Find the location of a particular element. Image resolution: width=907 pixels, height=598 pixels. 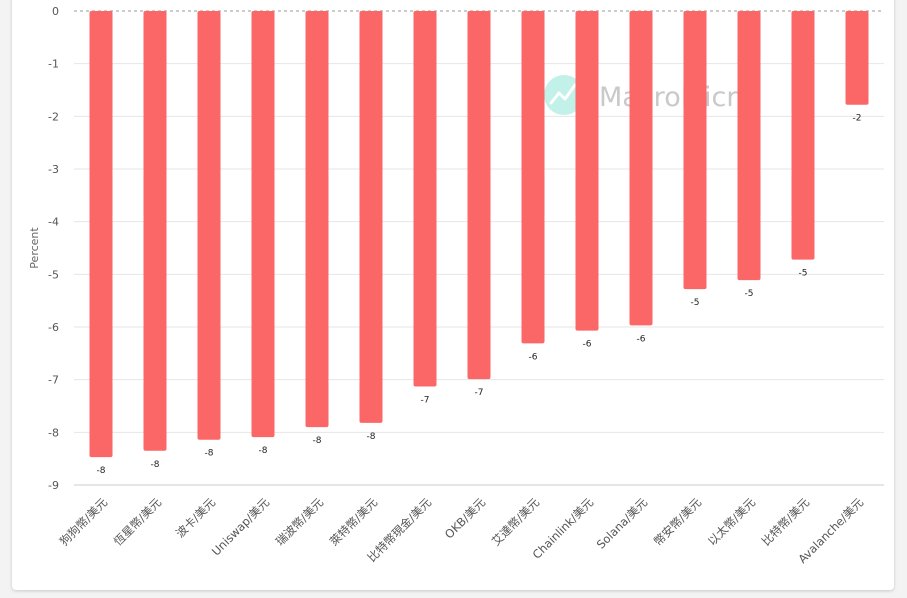

y-tick-label: -9 is located at coordinates (53, 485).